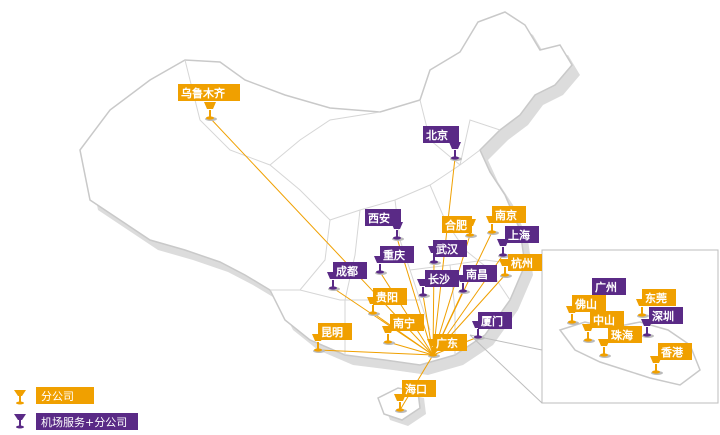  I want to click on city-zhuhai-label-text: 珠海, so click(622, 335).